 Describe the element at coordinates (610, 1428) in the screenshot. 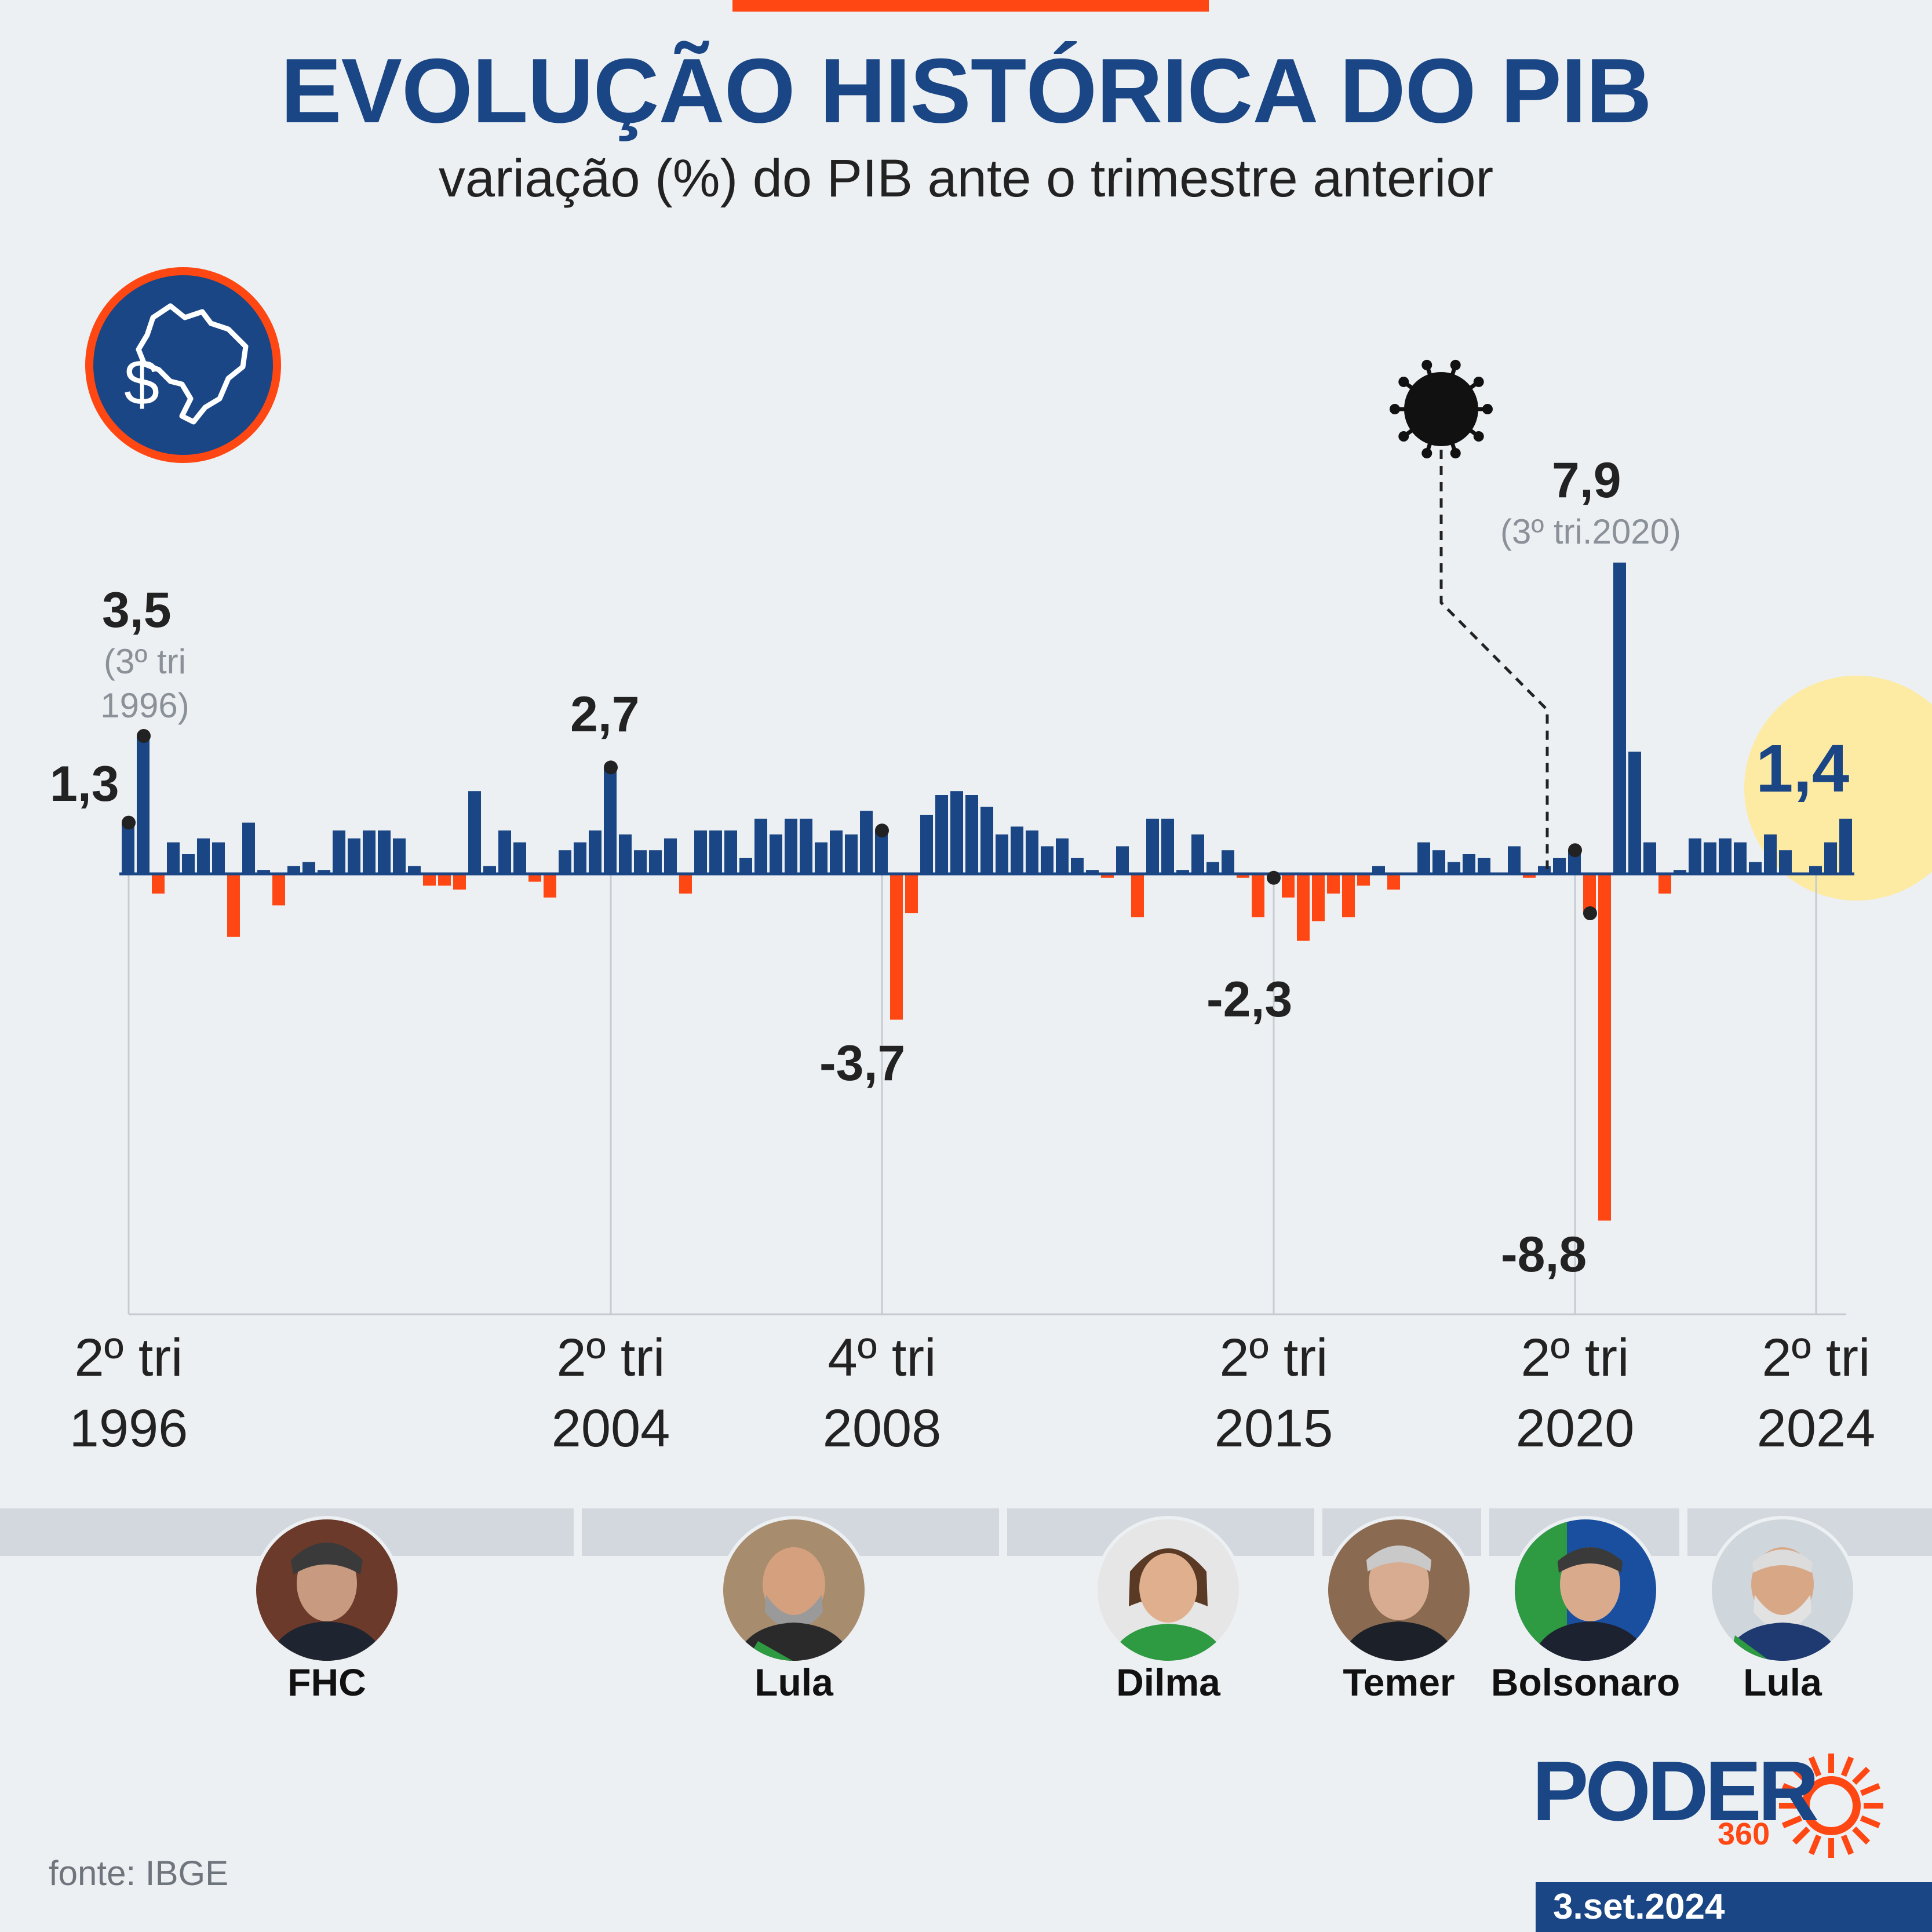

I see `x-tick-year: 2004` at that location.